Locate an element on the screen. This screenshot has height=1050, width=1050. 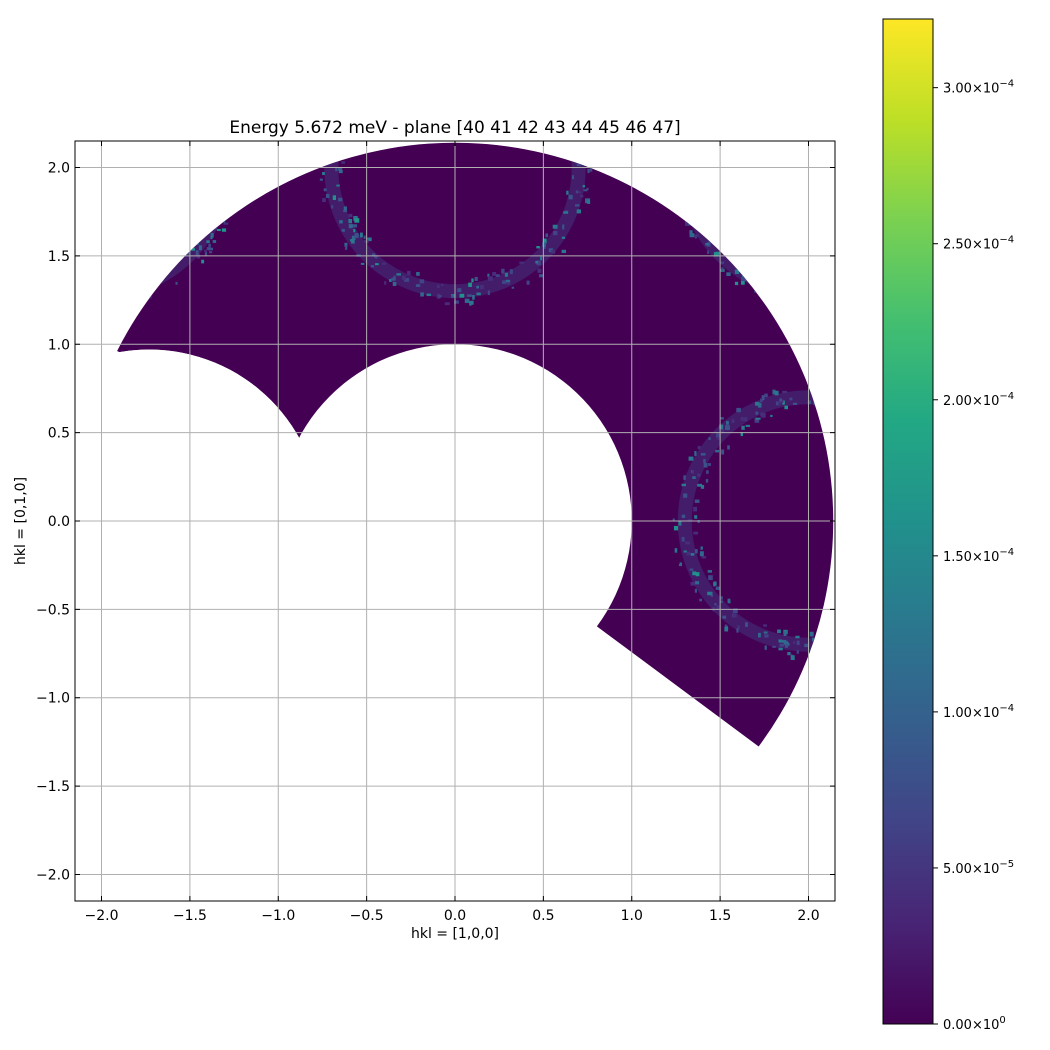
colorbar-tick-label: 1.50×10⁻⁴ is located at coordinates (978, 556).